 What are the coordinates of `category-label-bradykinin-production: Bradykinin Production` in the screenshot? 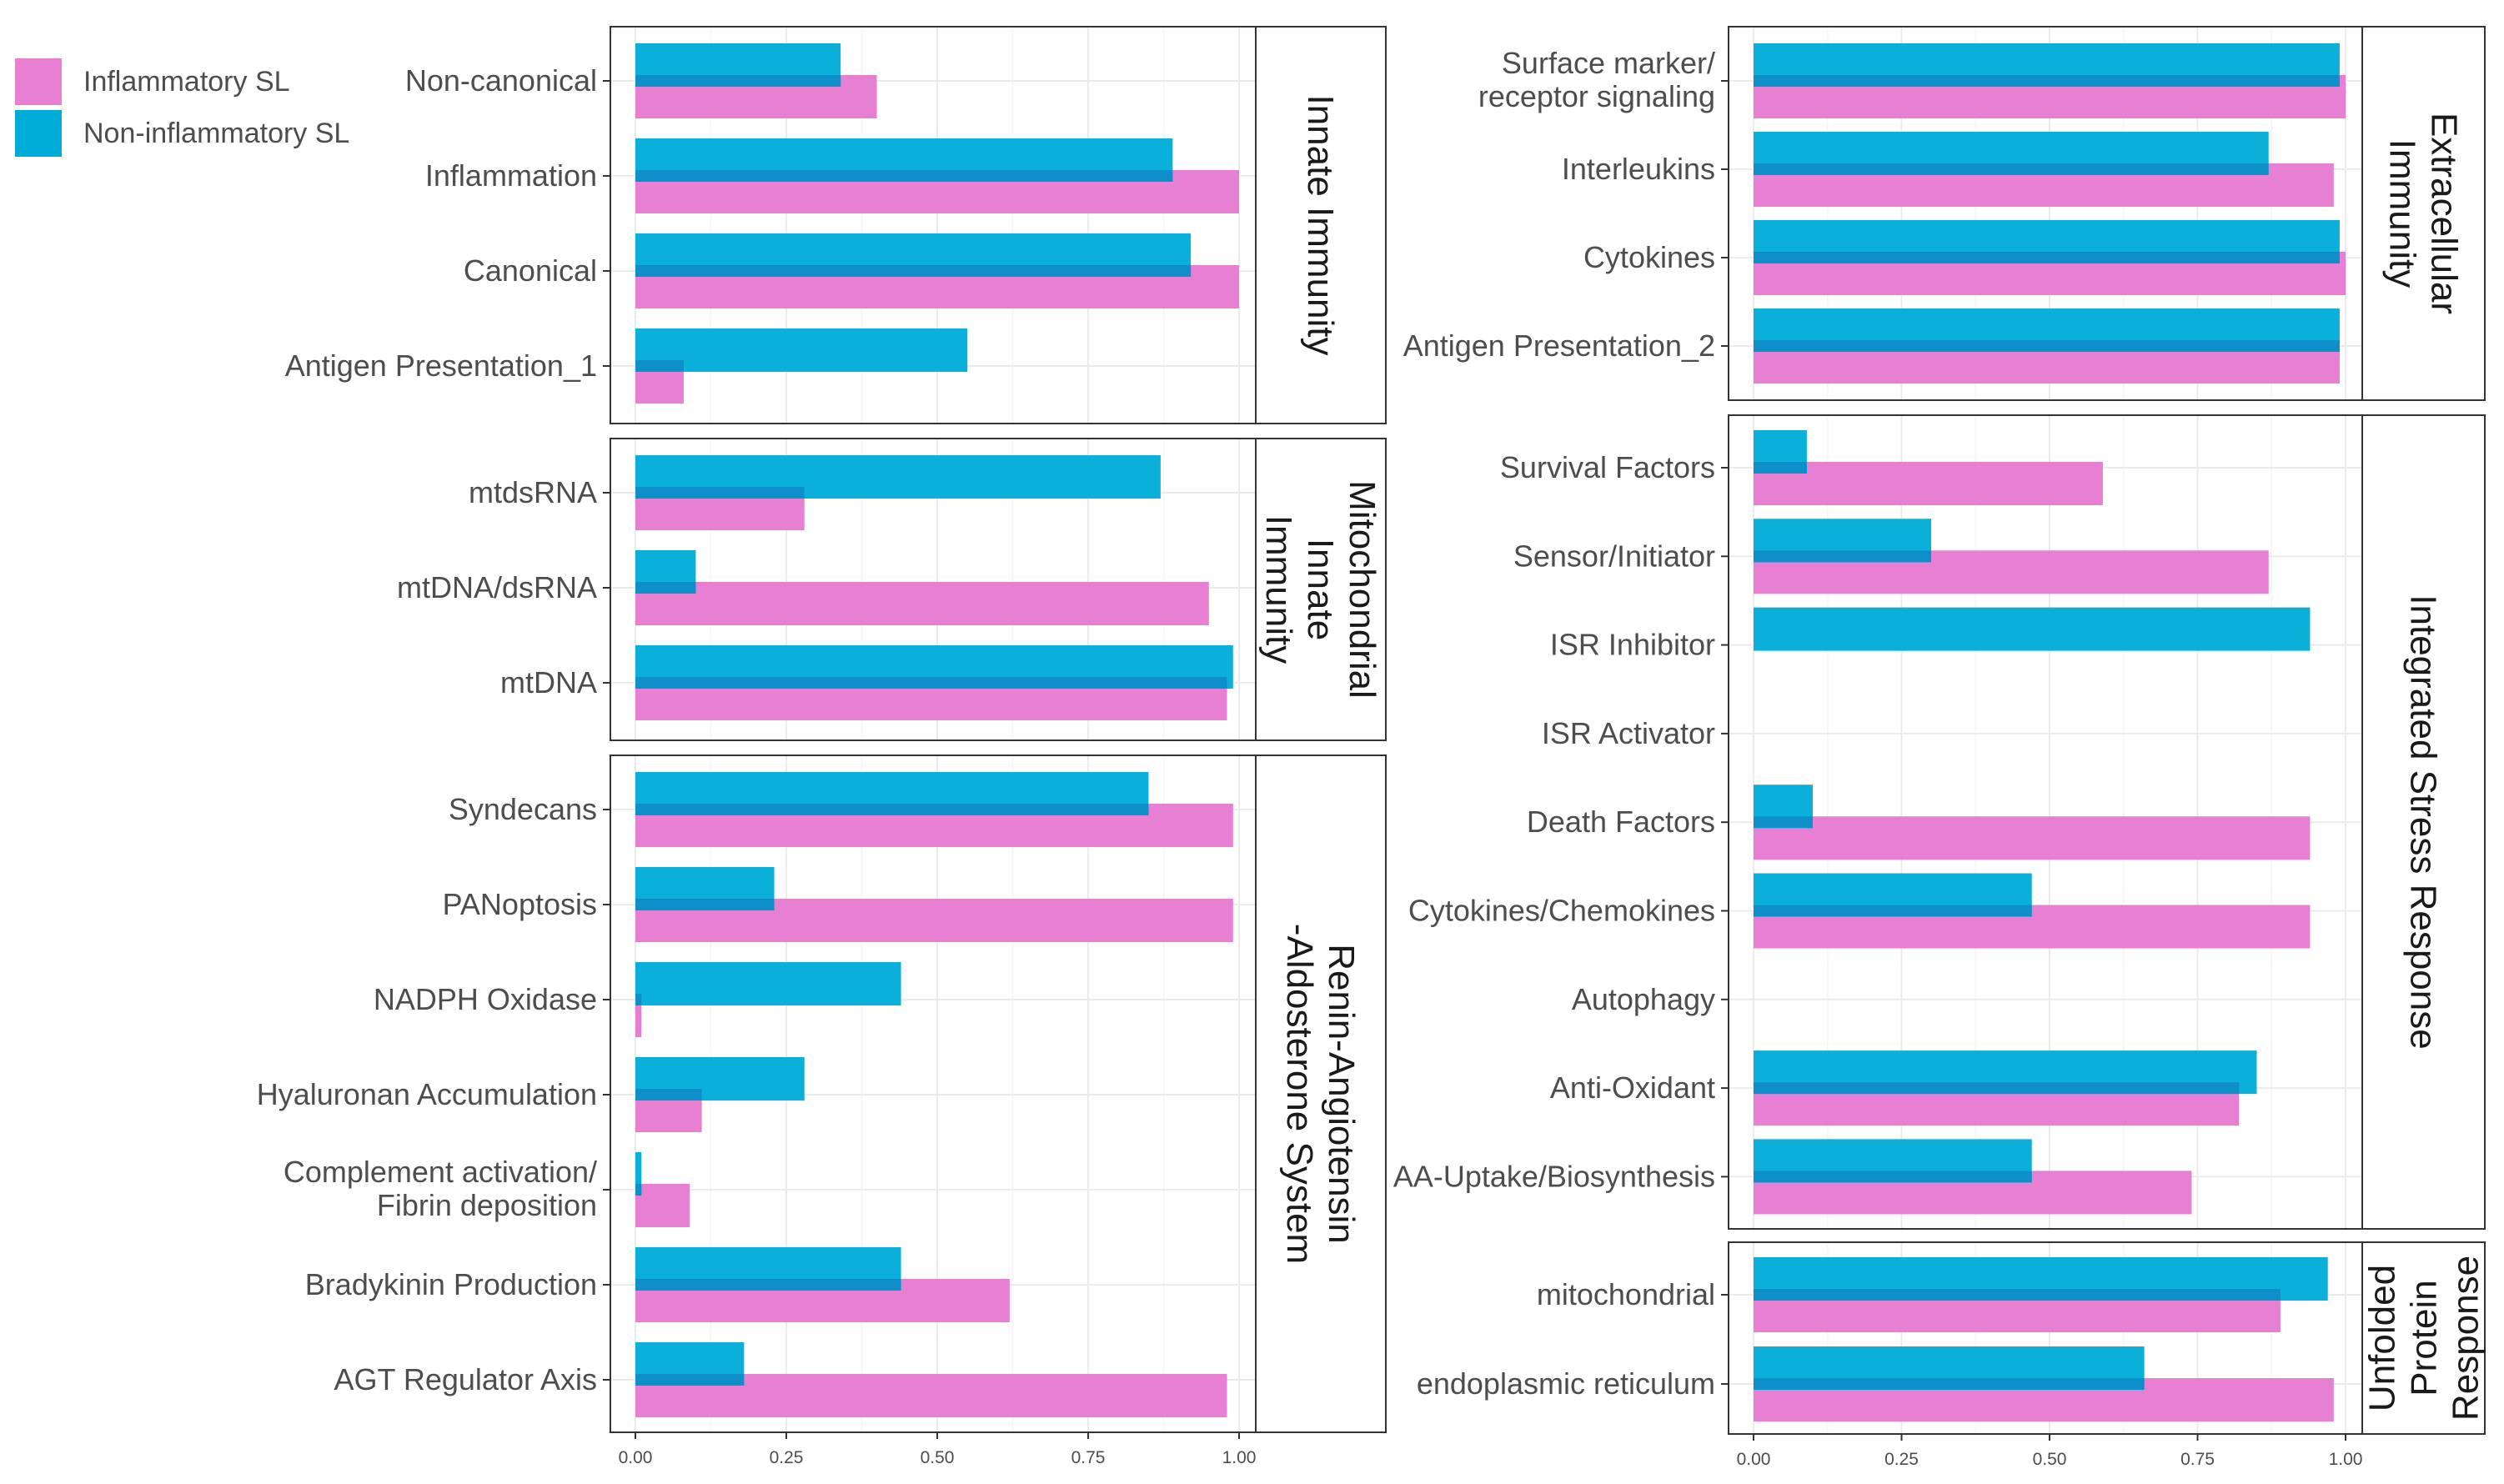 It's located at (451, 1284).